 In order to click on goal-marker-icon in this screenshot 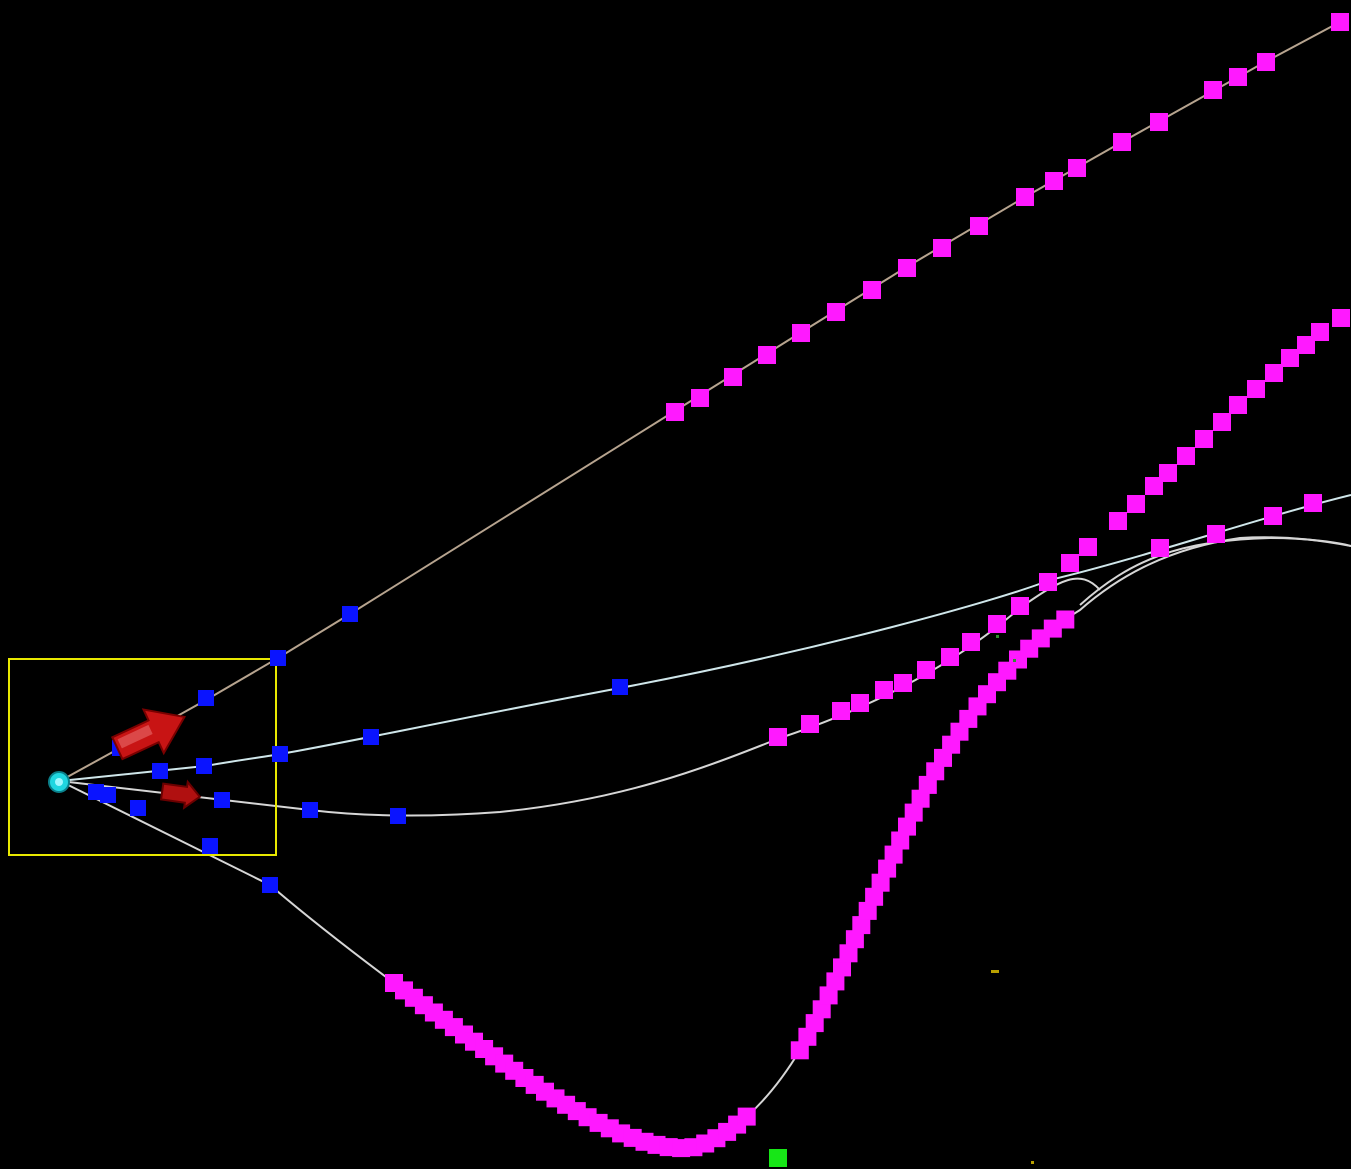, I will do `click(778, 1158)`.